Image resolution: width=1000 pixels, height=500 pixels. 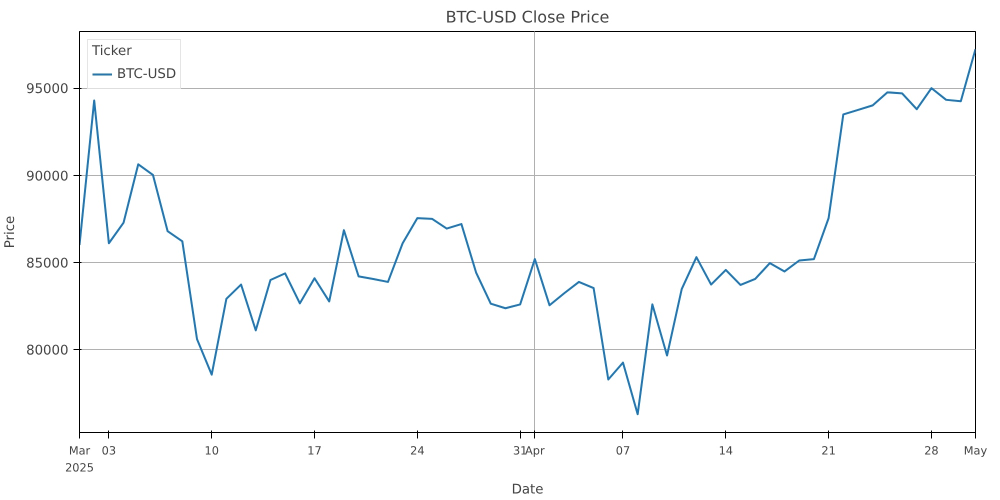 What do you see at coordinates (535, 451) in the screenshot?
I see `x-tick-label: Apr` at bounding box center [535, 451].